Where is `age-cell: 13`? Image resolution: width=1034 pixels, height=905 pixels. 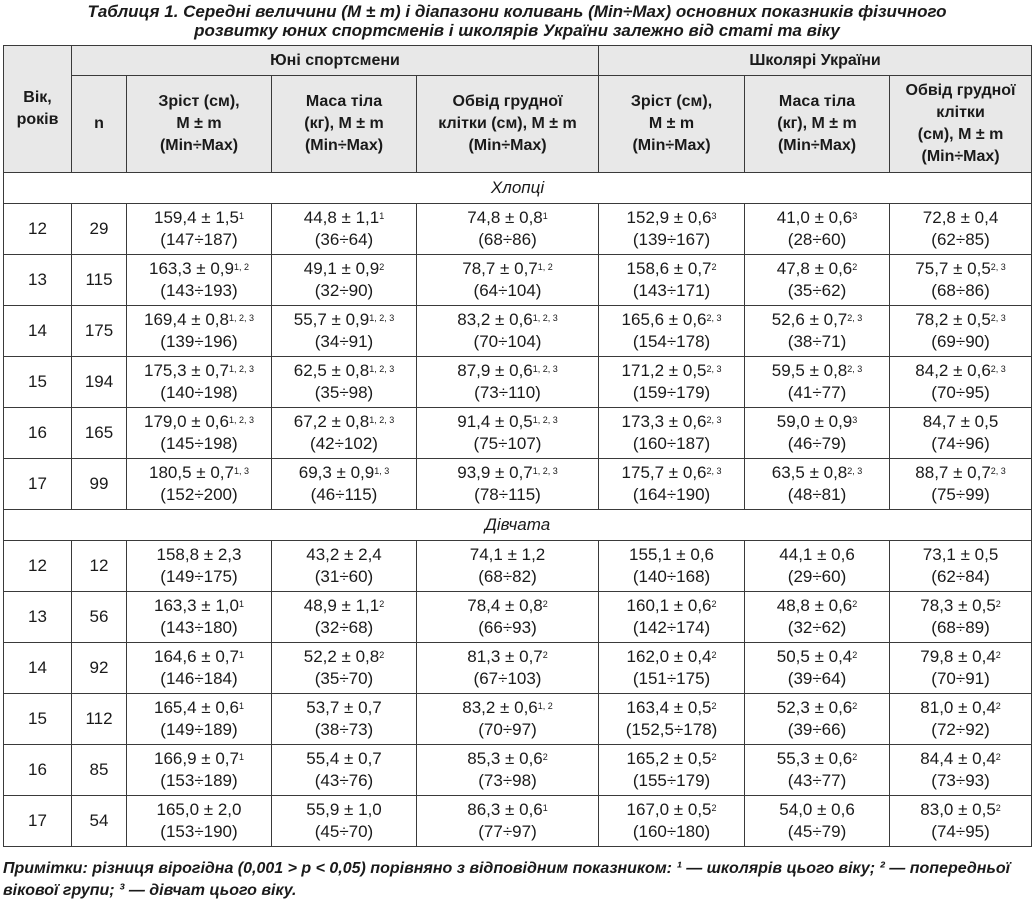 age-cell: 13 is located at coordinates (37, 617).